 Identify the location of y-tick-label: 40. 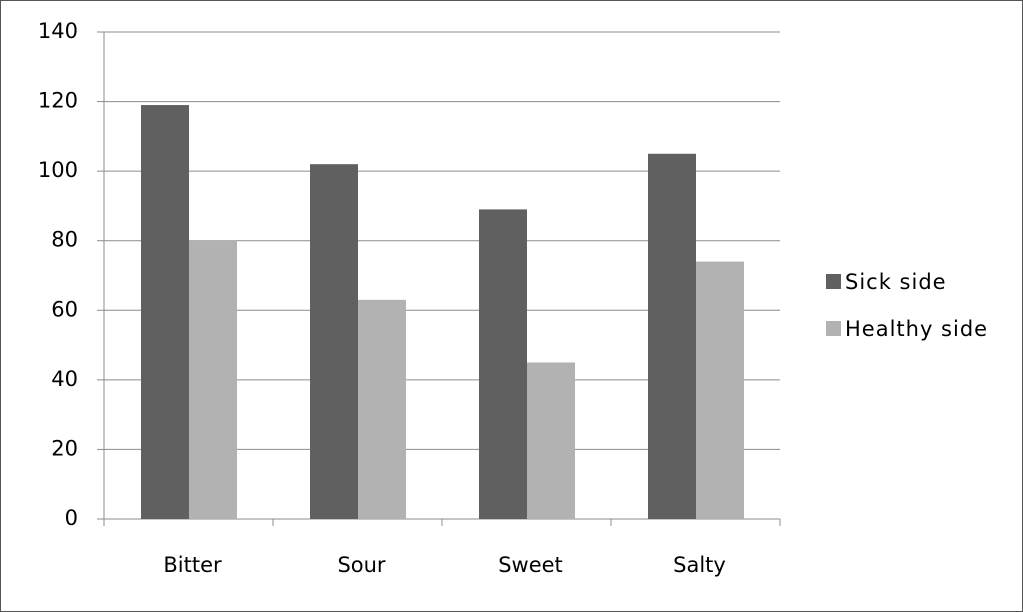
(64, 379).